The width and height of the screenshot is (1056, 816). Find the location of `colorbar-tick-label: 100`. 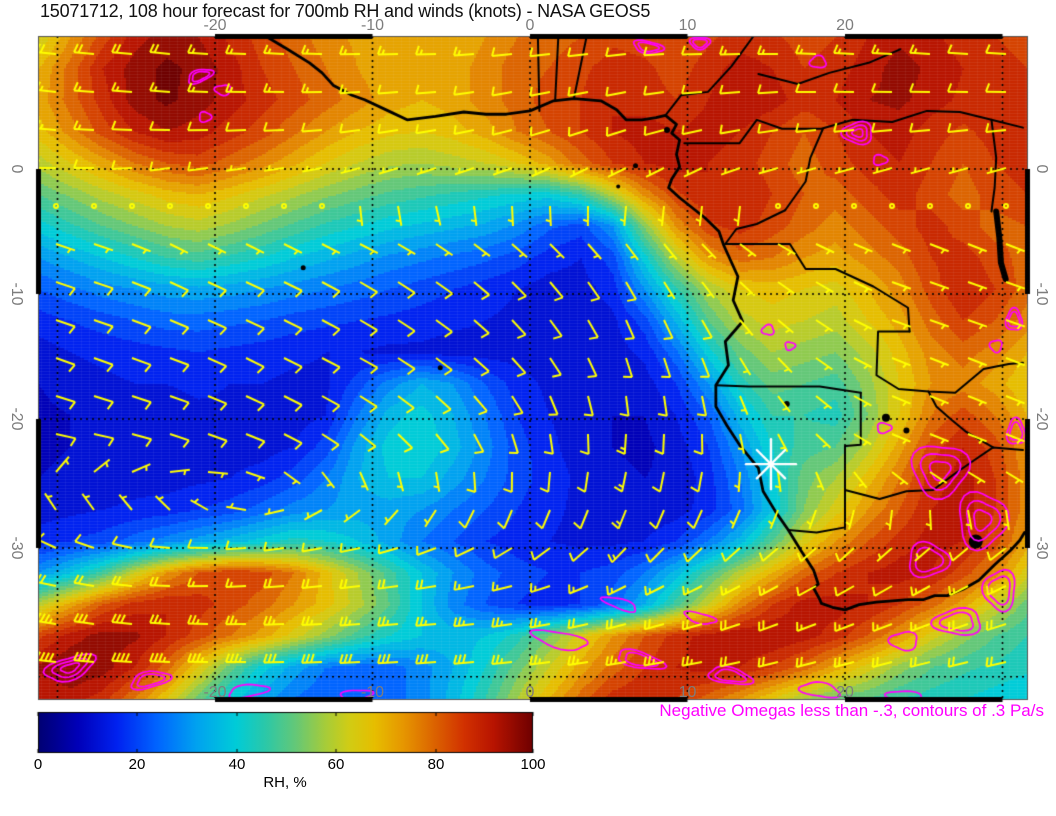

colorbar-tick-label: 100 is located at coordinates (533, 764).